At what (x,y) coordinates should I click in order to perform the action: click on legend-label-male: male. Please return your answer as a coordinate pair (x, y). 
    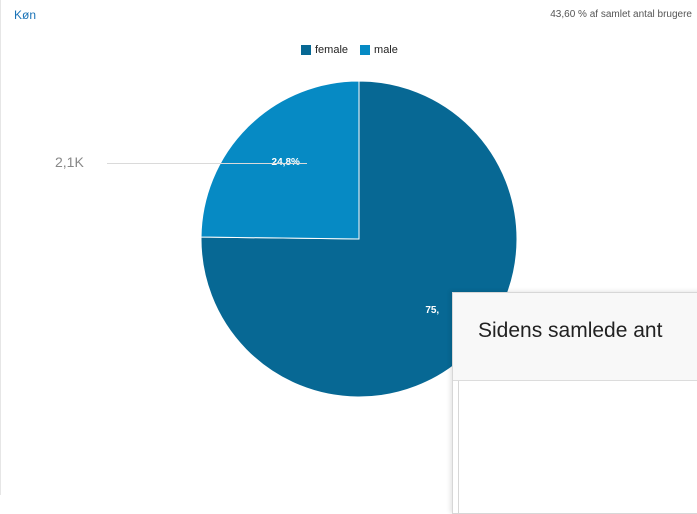
    Looking at the image, I should click on (386, 50).